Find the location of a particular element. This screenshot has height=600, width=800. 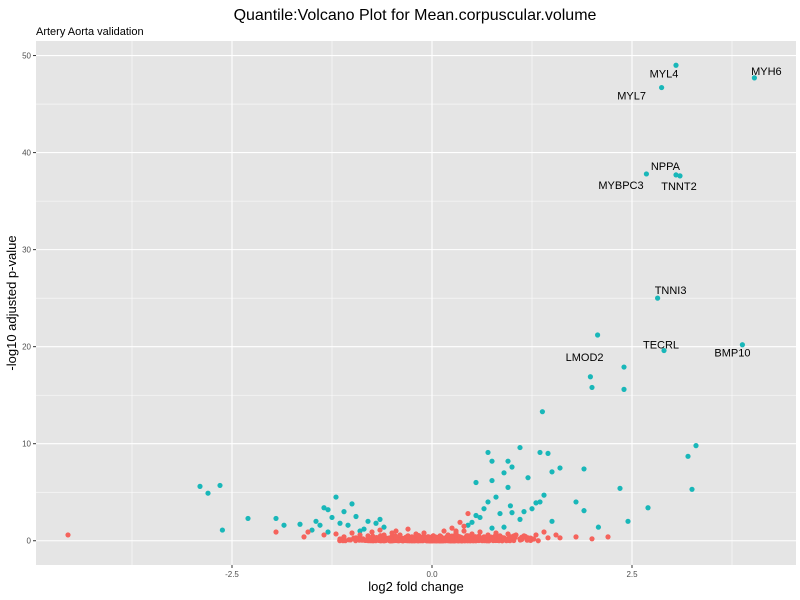

gene-label-tnnt2: TNNT2 is located at coordinates (678, 187).